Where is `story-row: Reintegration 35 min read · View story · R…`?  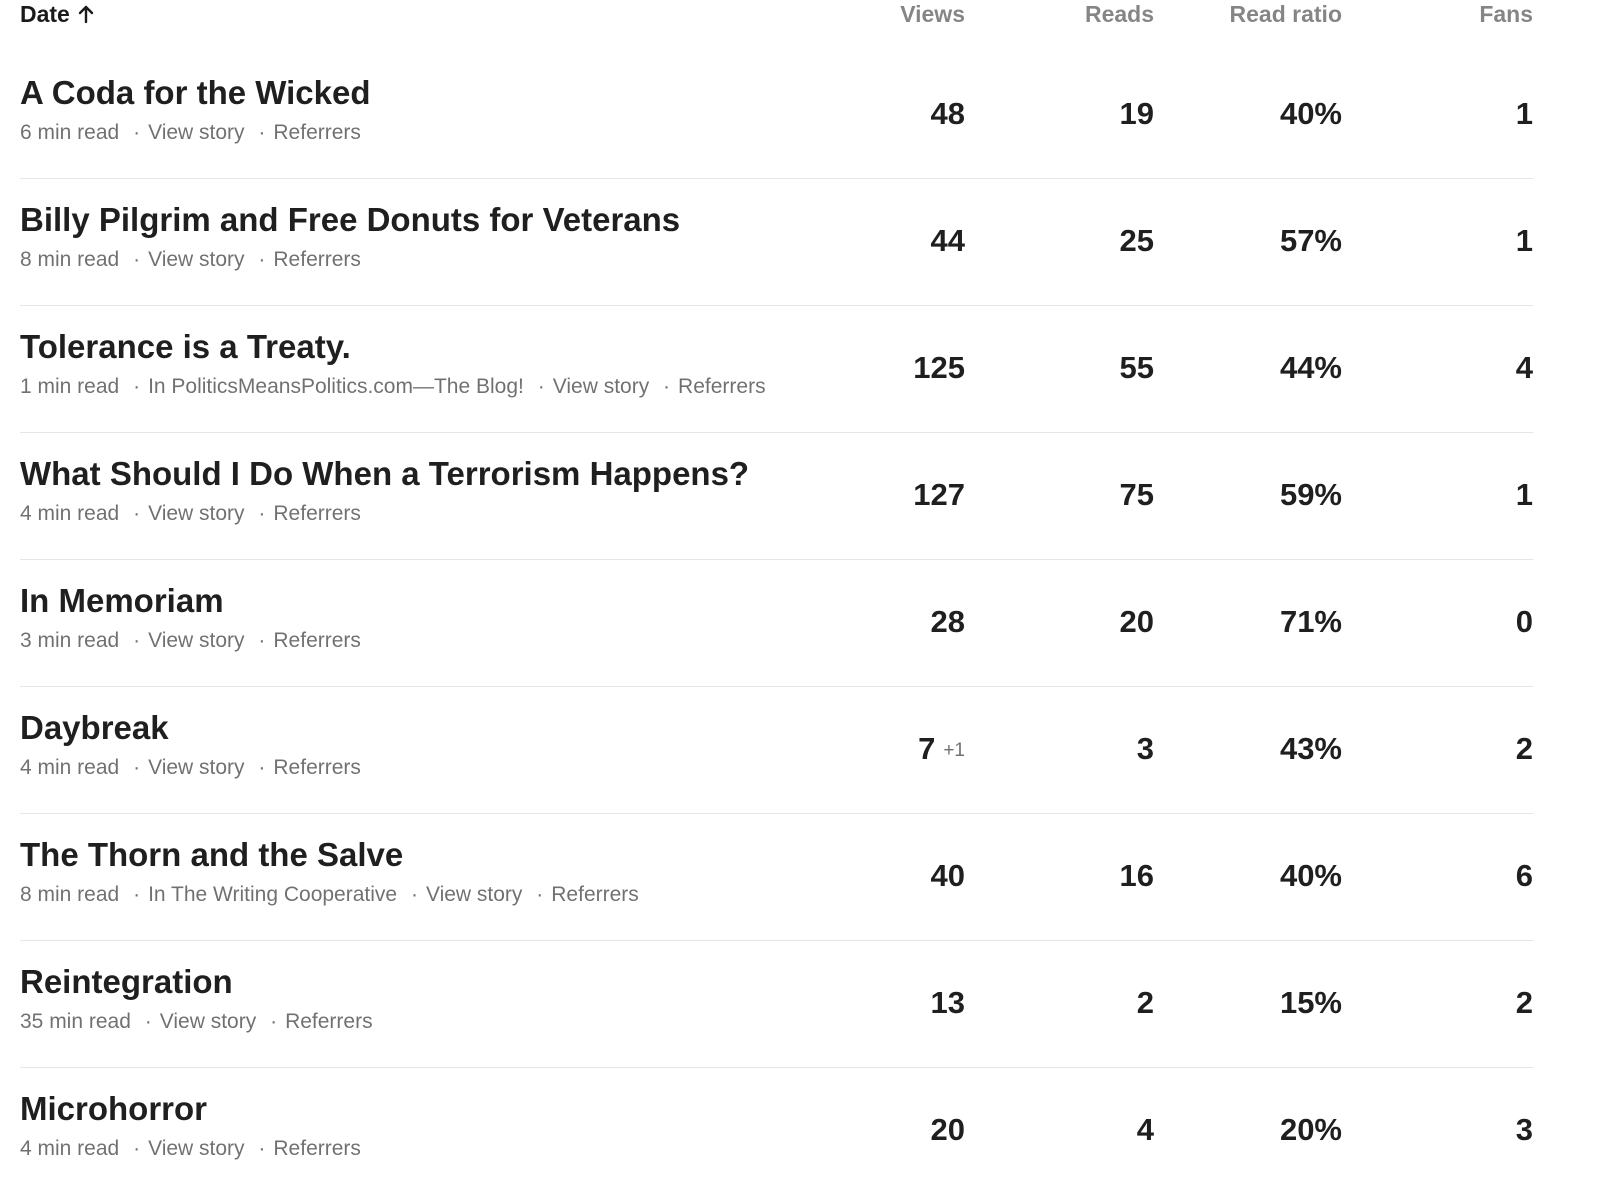 story-row: Reintegration 35 min read · View story · R… is located at coordinates (776, 1004).